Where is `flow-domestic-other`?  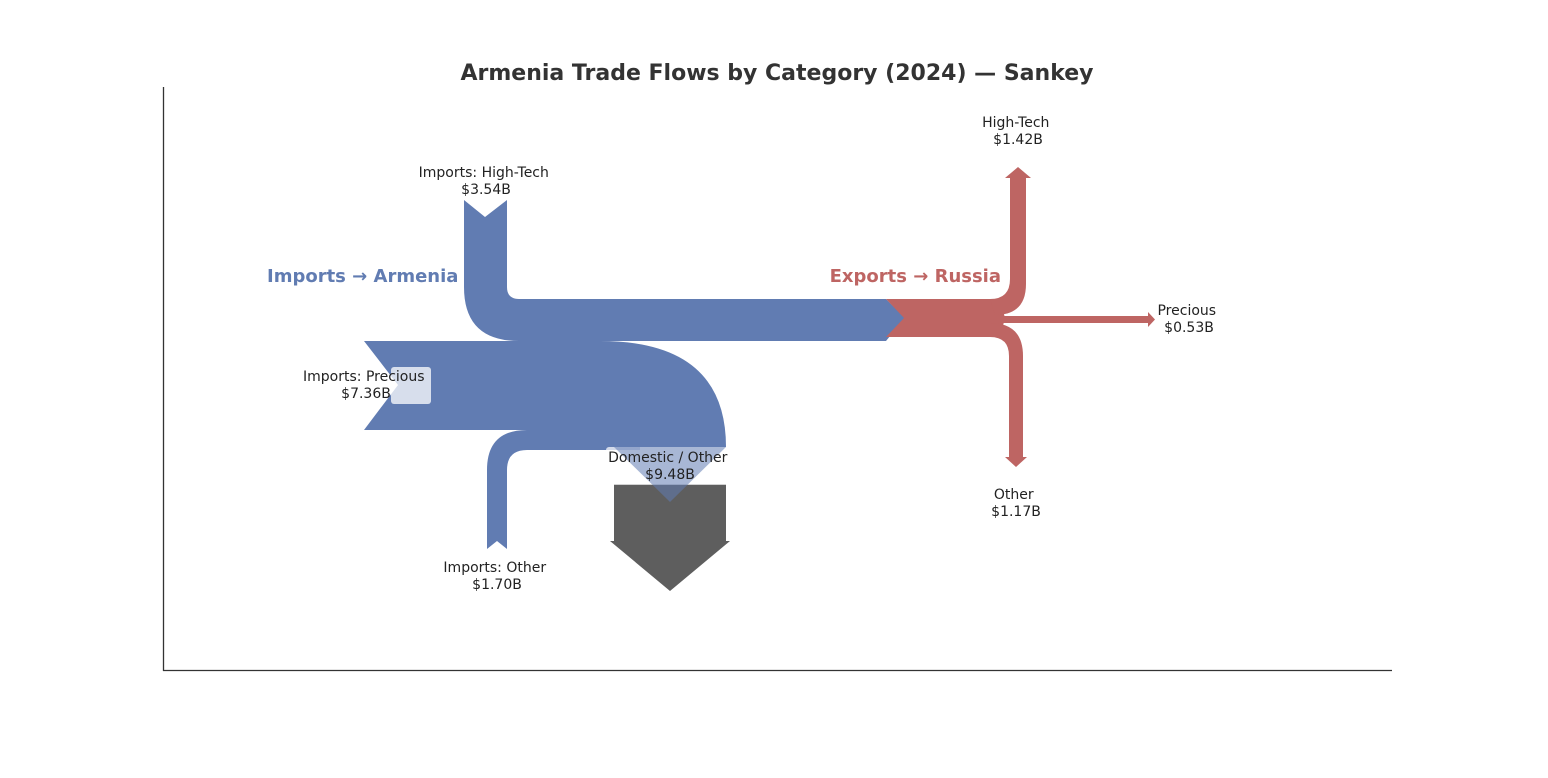 flow-domestic-other is located at coordinates (670, 537).